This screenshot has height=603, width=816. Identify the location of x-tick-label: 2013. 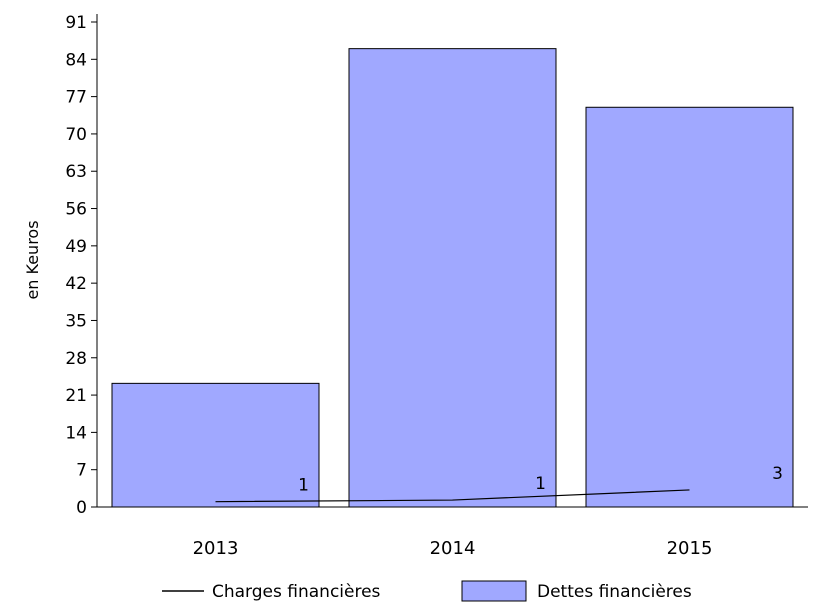
(216, 548).